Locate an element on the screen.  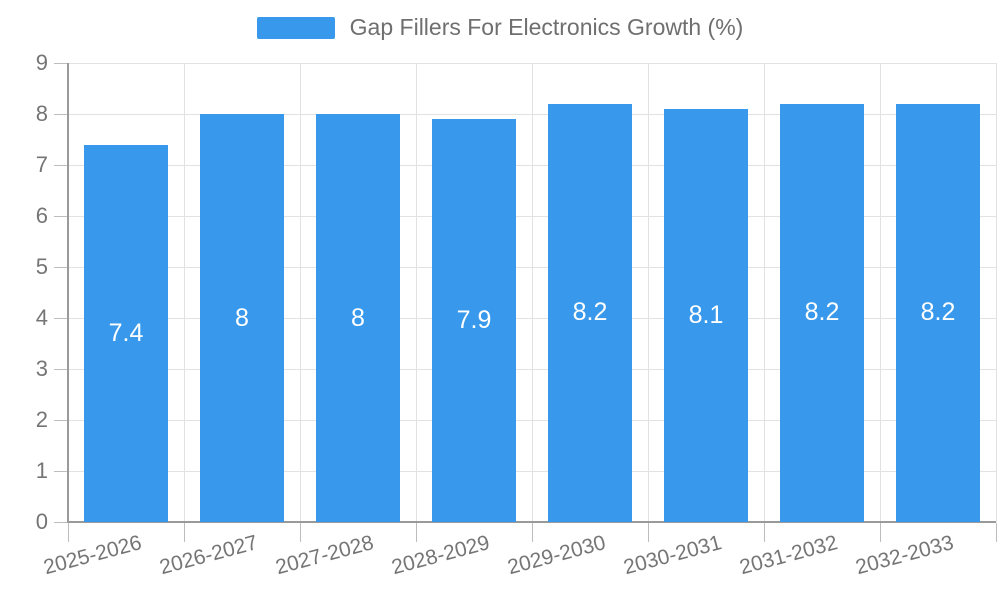
x-axis-label: 2030-2031 is located at coordinates (672, 555).